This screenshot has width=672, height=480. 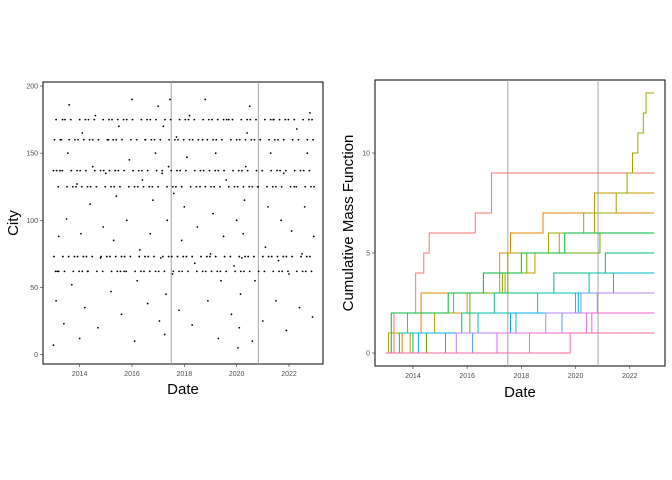 What do you see at coordinates (32, 87) in the screenshot?
I see `scatter-y-tick-label: 200` at bounding box center [32, 87].